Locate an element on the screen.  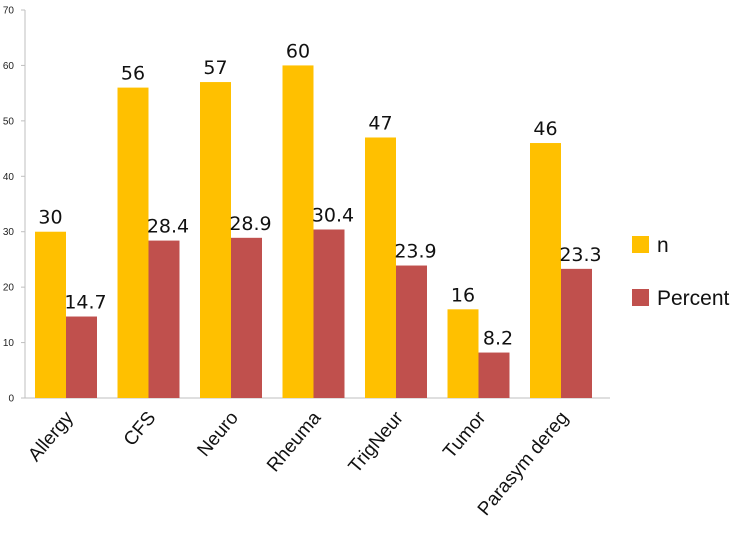
data-label: 30.4 is located at coordinates (333, 215).